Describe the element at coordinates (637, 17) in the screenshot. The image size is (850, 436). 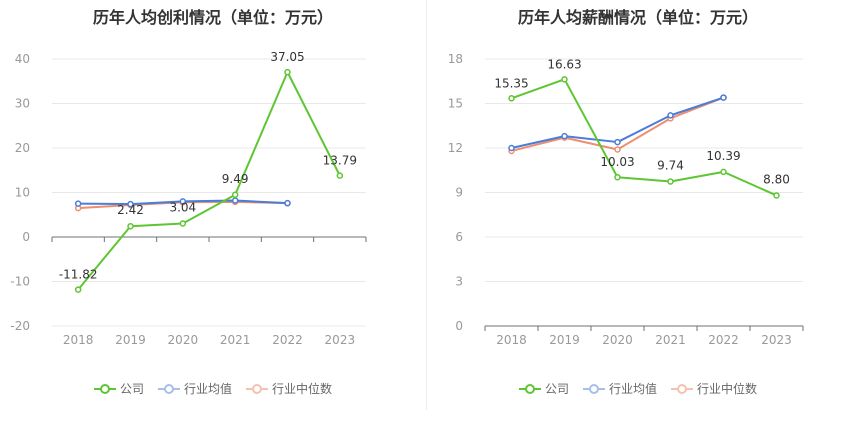
I see `chart-title: 历年人均薪酬情况（单位：万元）` at that location.